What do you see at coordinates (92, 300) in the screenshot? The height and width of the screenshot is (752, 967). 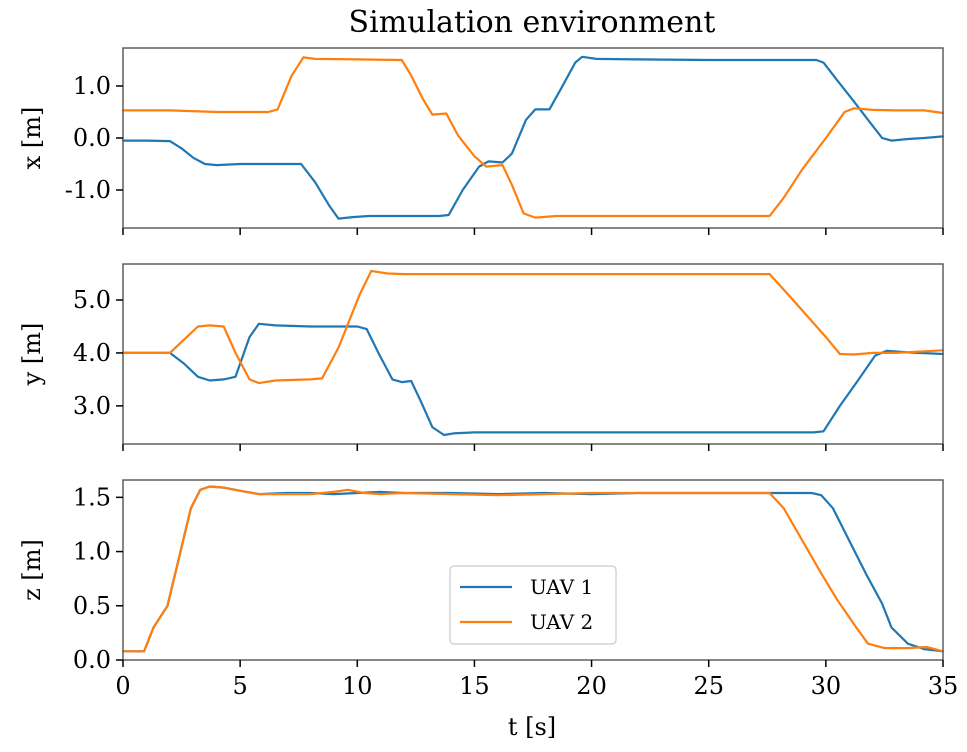 I see `y-tick-label: 5.0` at bounding box center [92, 300].